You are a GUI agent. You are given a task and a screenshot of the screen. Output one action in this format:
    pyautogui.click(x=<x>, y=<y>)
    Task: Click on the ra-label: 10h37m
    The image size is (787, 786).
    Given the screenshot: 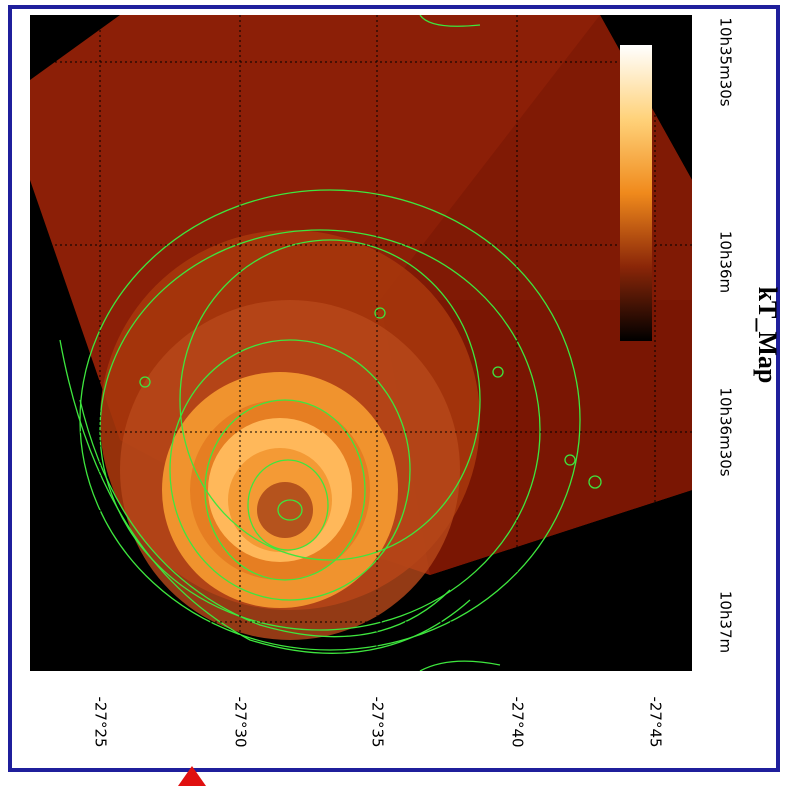 What is the action you would take?
    pyautogui.click(x=726, y=622)
    